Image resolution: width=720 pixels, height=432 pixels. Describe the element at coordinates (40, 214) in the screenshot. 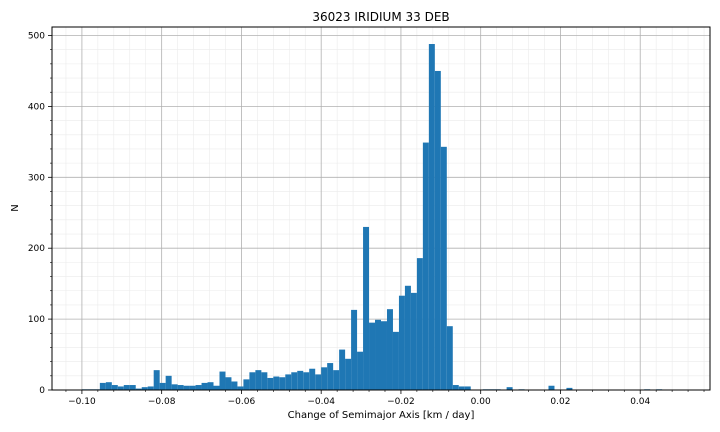

I see `y-axis-ticks: 0 100 200 300 400 500` at that location.